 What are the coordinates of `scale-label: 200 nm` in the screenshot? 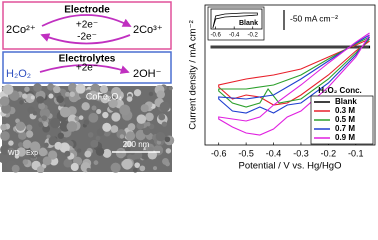 It's located at (136, 144).